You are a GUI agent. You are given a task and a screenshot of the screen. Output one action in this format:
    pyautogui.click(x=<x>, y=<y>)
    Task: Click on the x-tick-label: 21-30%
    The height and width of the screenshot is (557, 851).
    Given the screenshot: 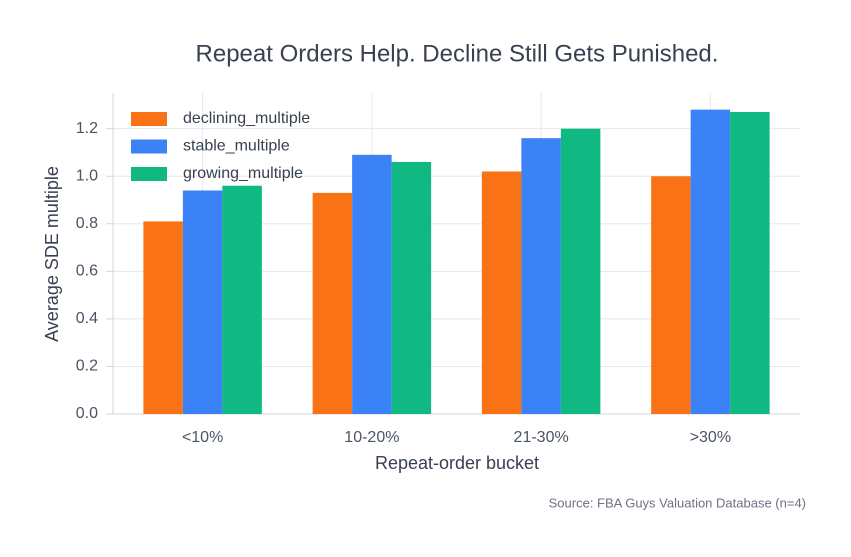 What is the action you would take?
    pyautogui.click(x=541, y=437)
    